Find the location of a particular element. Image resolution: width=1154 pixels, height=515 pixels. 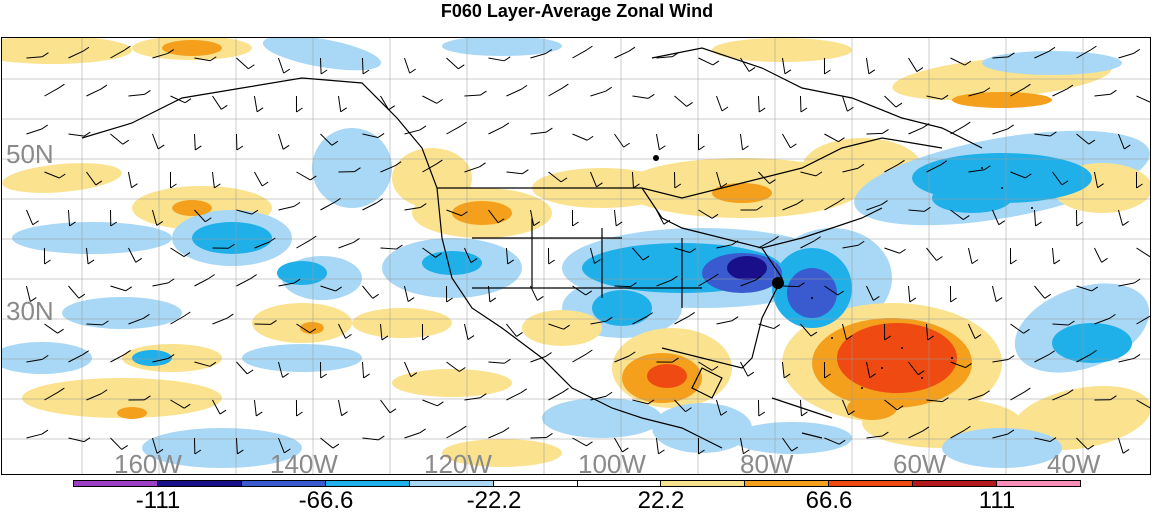

colorbar is located at coordinates (577, 483).